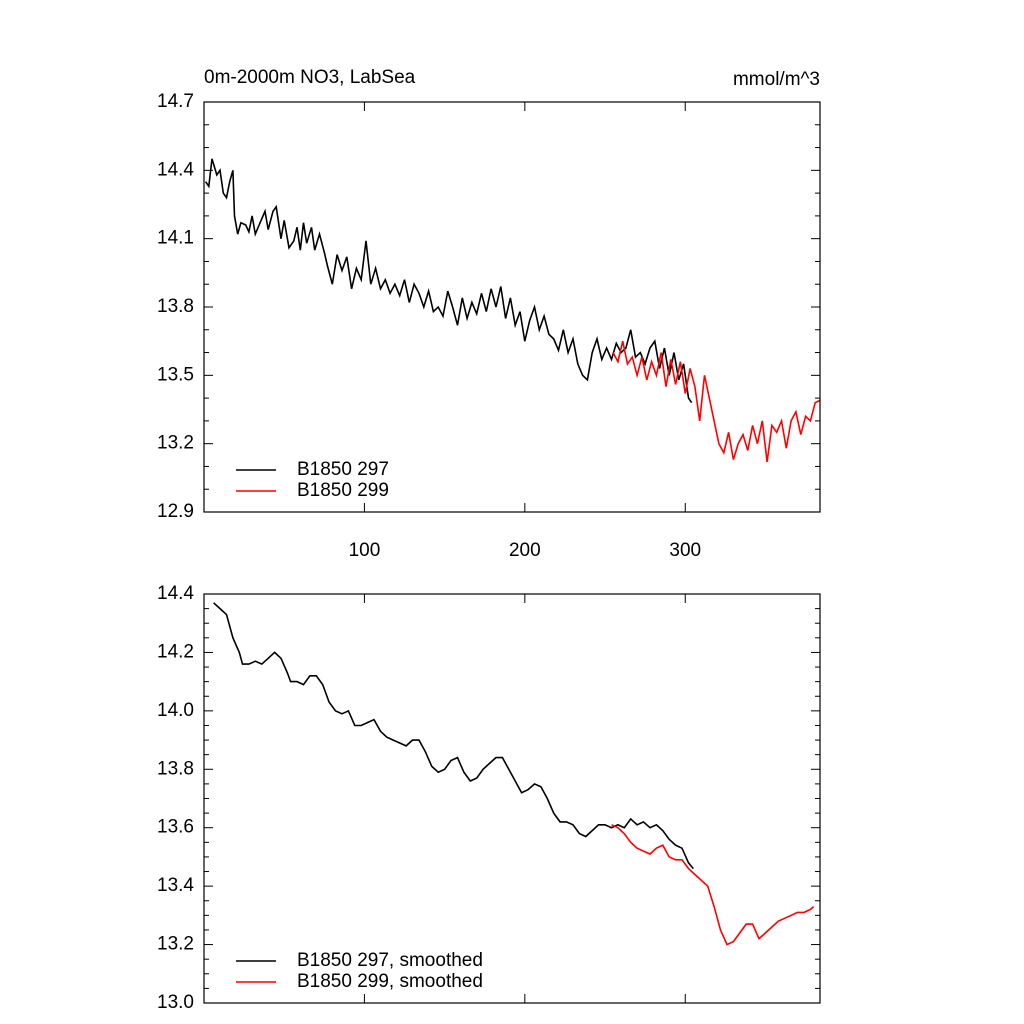  Describe the element at coordinates (175, 885) in the screenshot. I see `y-tick-label: 13.4` at that location.